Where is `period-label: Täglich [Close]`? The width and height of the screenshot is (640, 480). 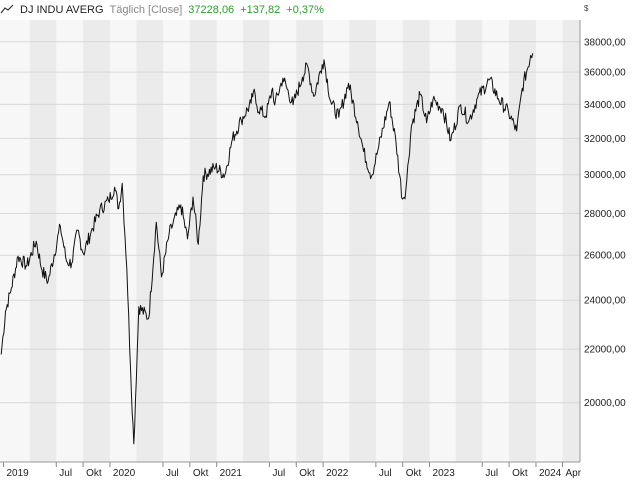 period-label: Täglich [Close] is located at coordinates (146, 10).